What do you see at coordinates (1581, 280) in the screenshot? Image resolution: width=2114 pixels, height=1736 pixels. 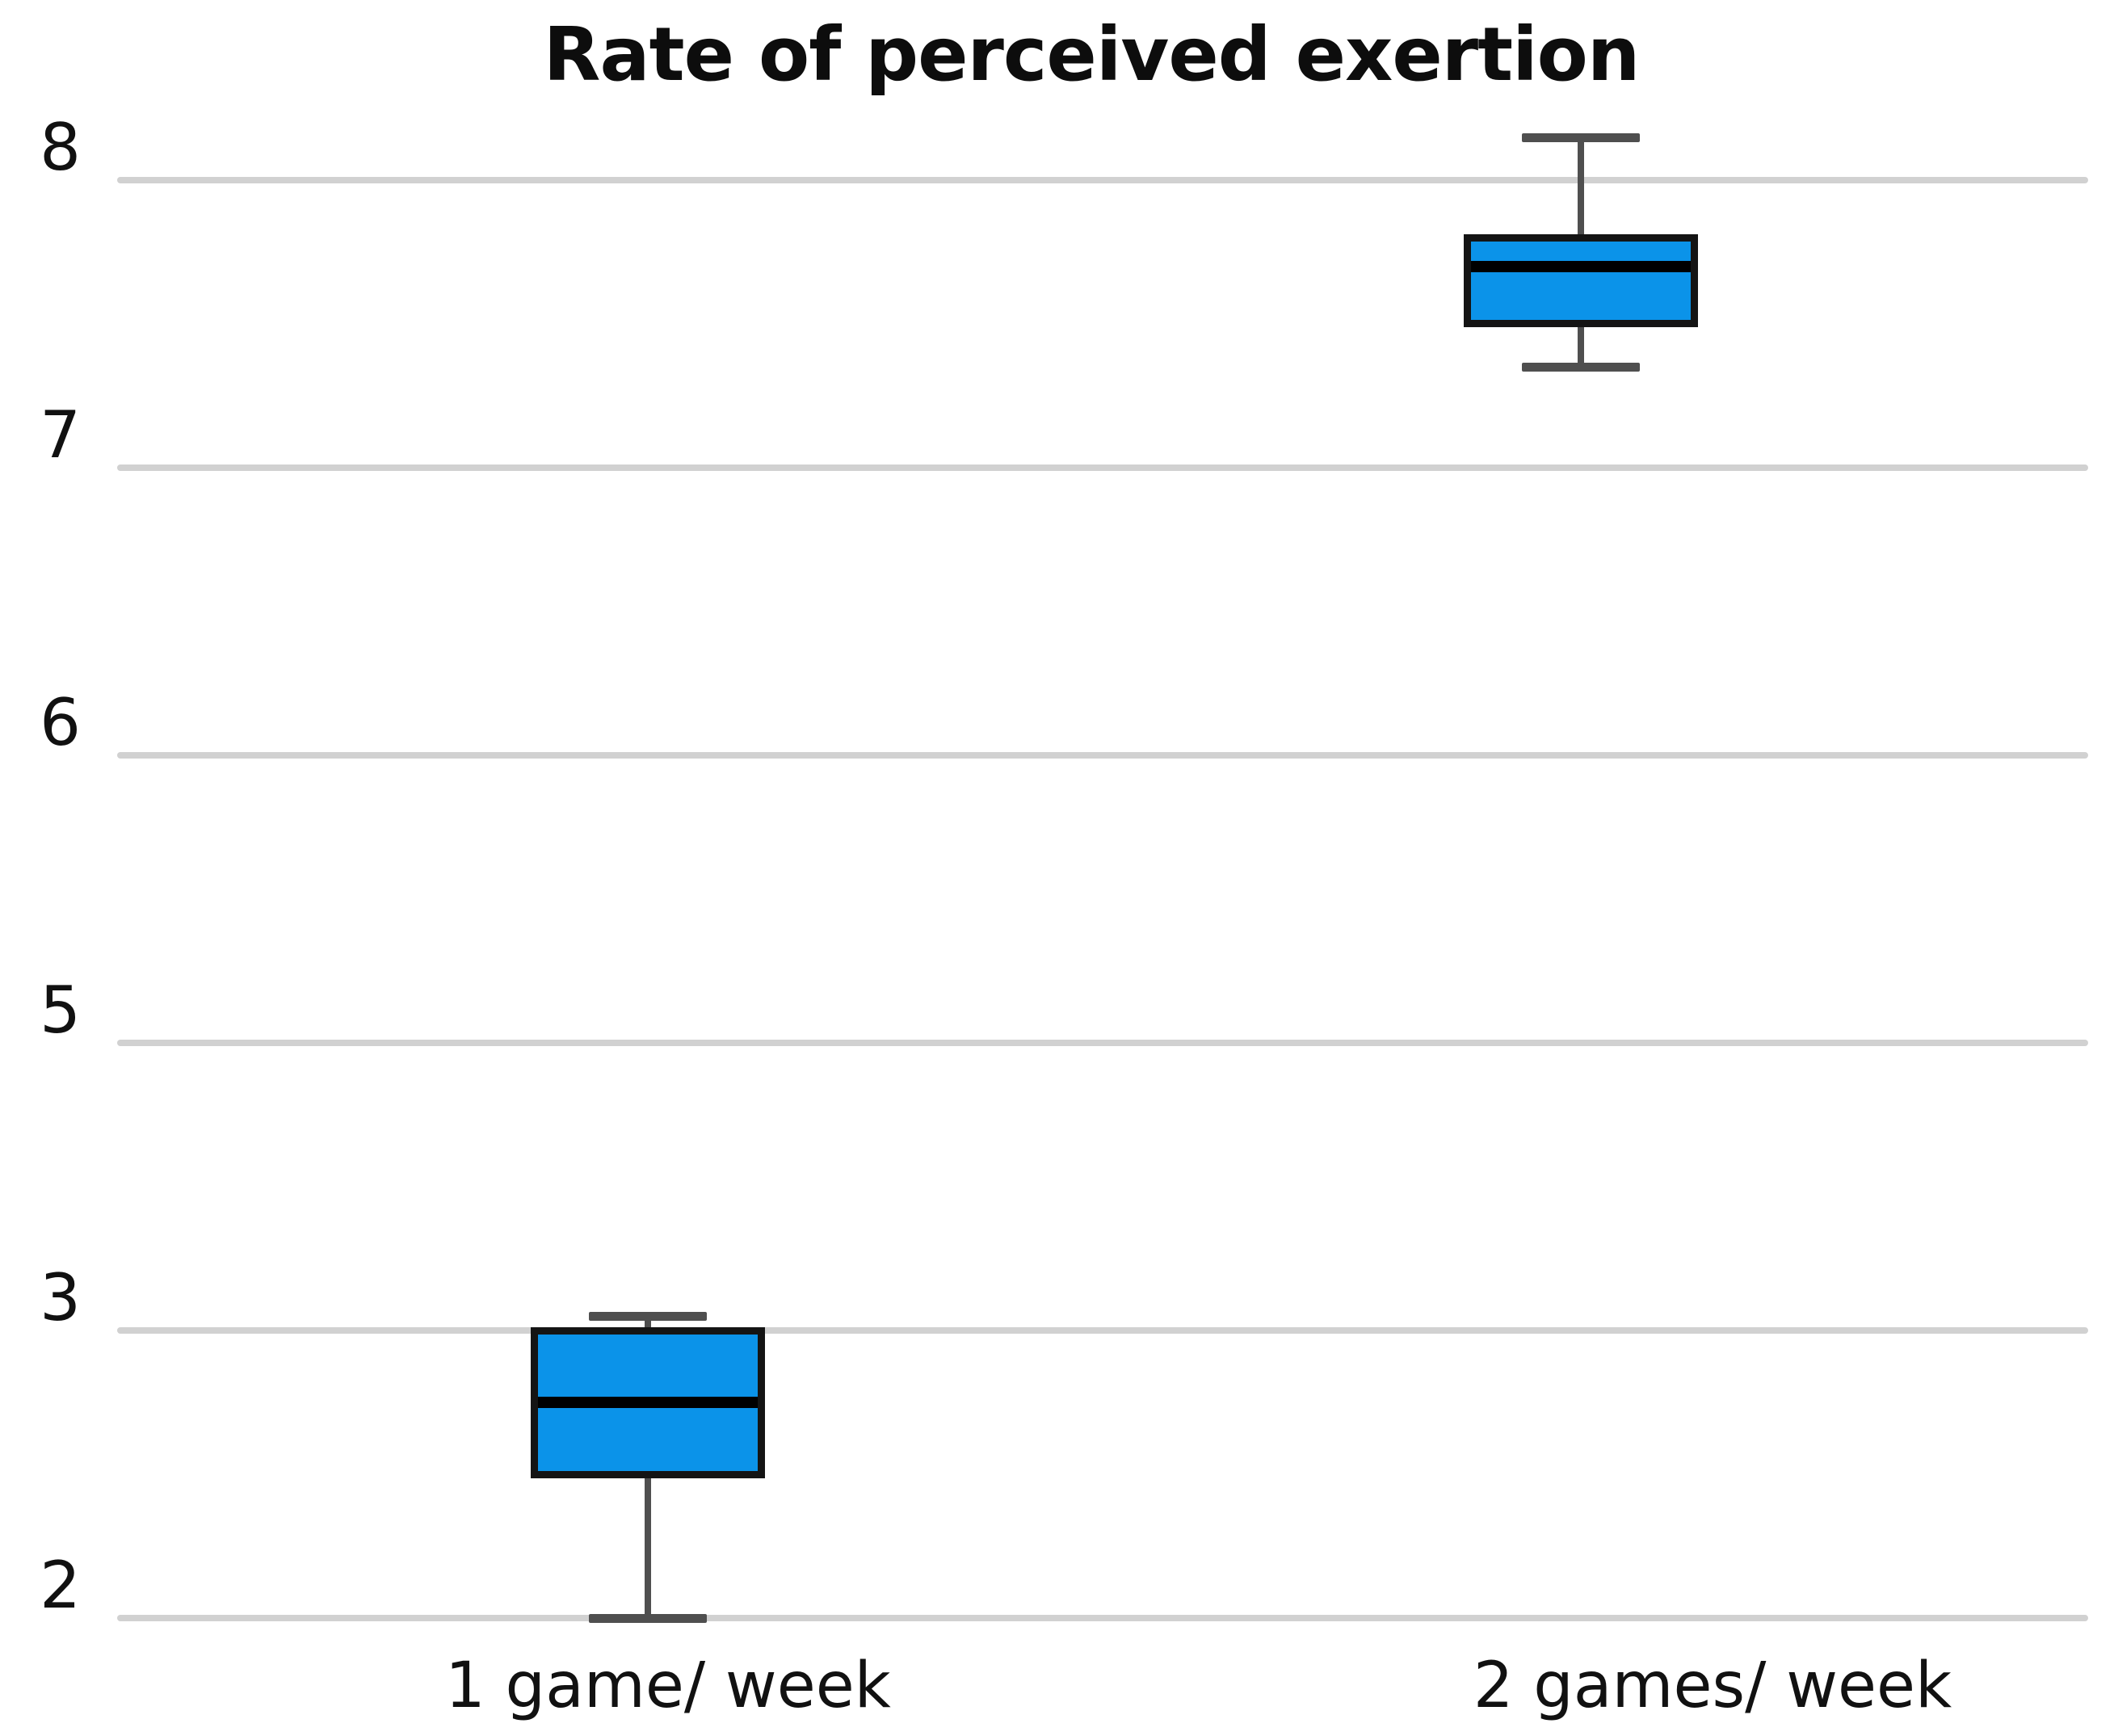 I see `boxplot-box` at bounding box center [1581, 280].